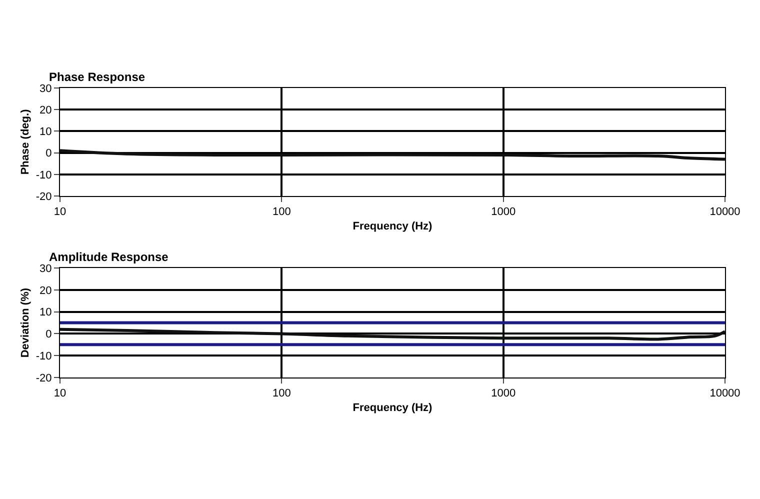 This screenshot has width=760, height=499. What do you see at coordinates (109, 257) in the screenshot?
I see `chart-title: Amplitude Response` at bounding box center [109, 257].